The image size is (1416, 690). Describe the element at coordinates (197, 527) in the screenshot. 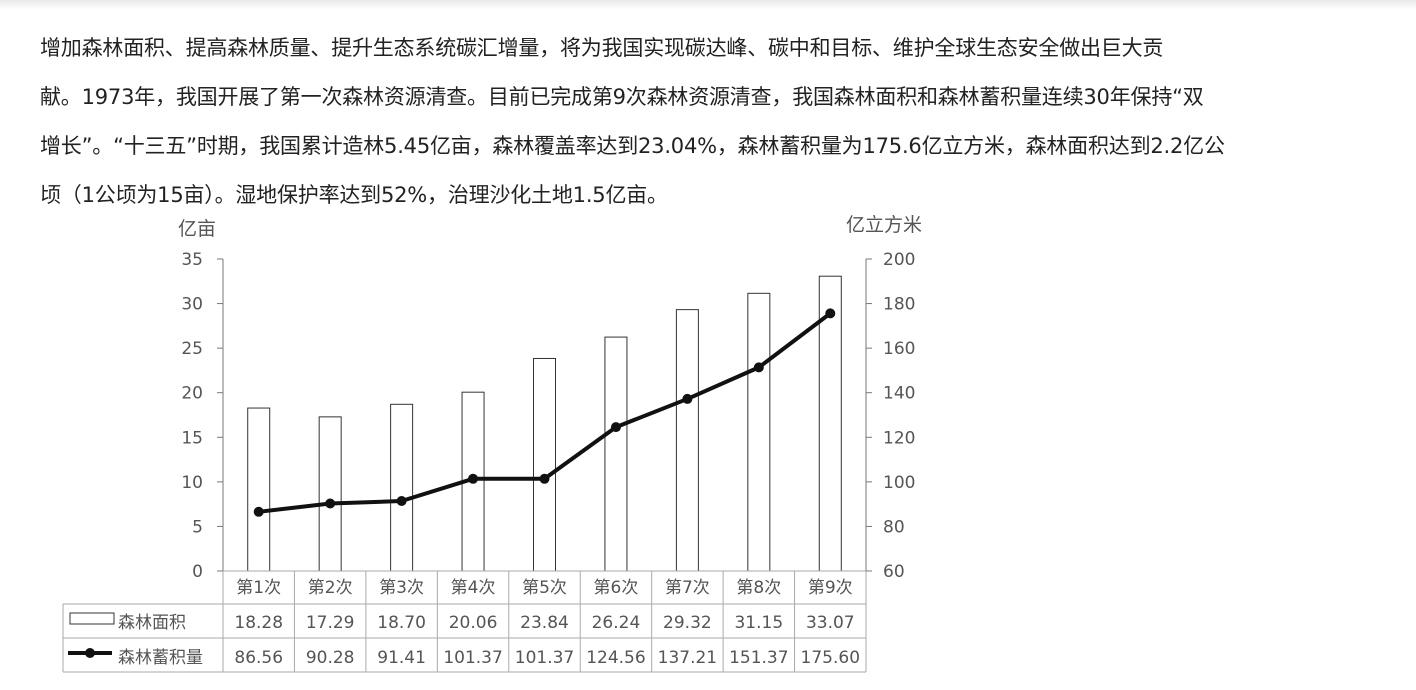

I see `left-axis-tick-label: 5` at that location.